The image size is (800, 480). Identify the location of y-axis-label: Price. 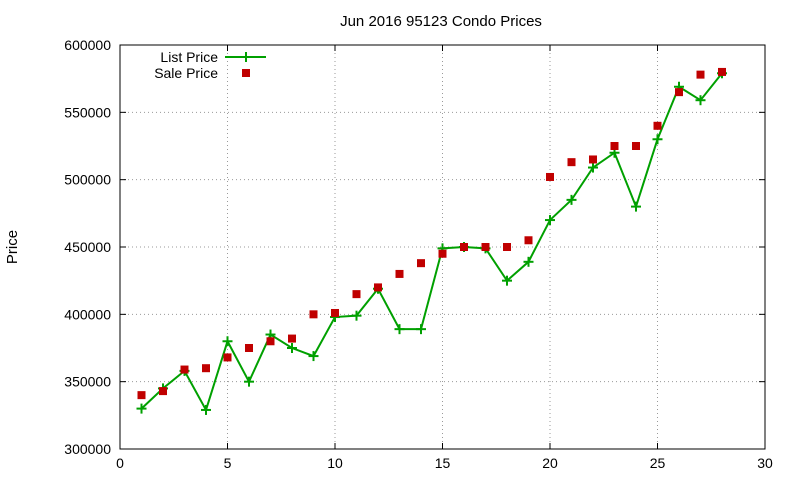
(12, 247).